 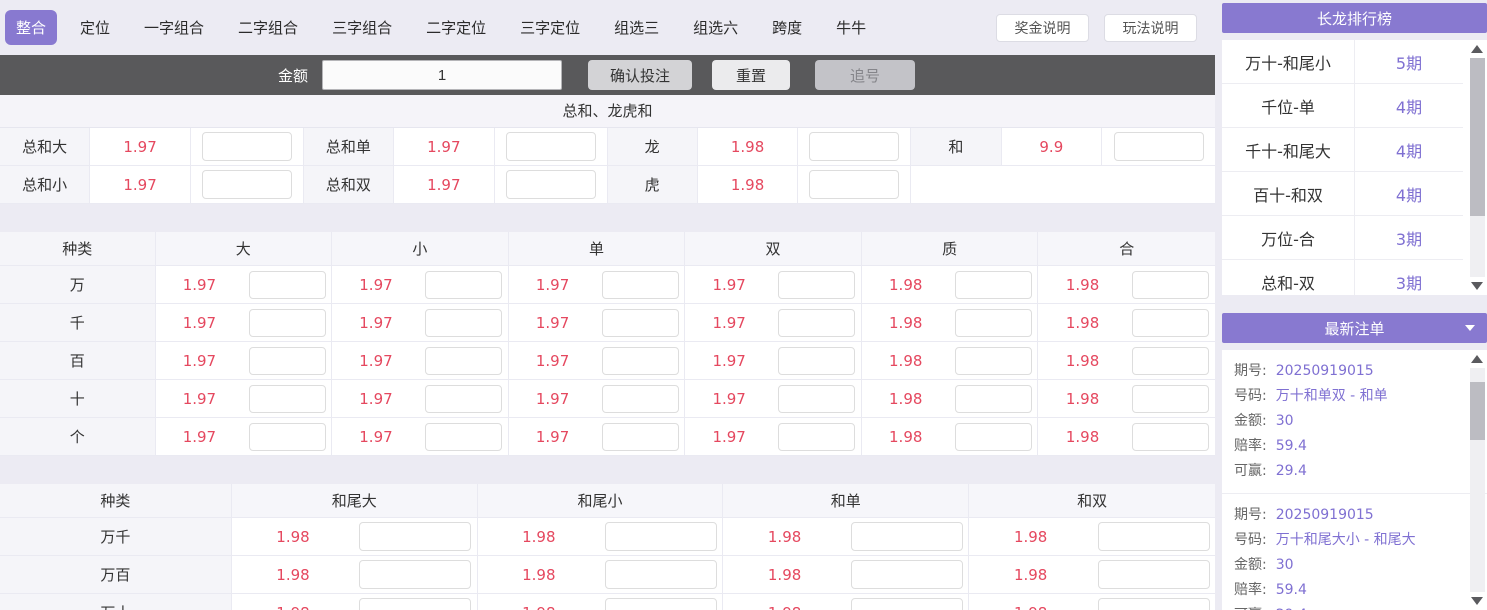 I want to click on tab-sanzi-zuhe: 三字组合, so click(x=362, y=28).